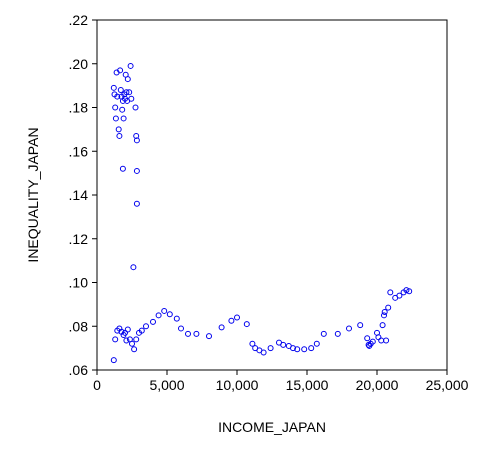 The height and width of the screenshot is (449, 500). What do you see at coordinates (281, 381) in the screenshot?
I see `x-axis: 0 5,000 10,000 15,000 20,000 25,000` at bounding box center [281, 381].